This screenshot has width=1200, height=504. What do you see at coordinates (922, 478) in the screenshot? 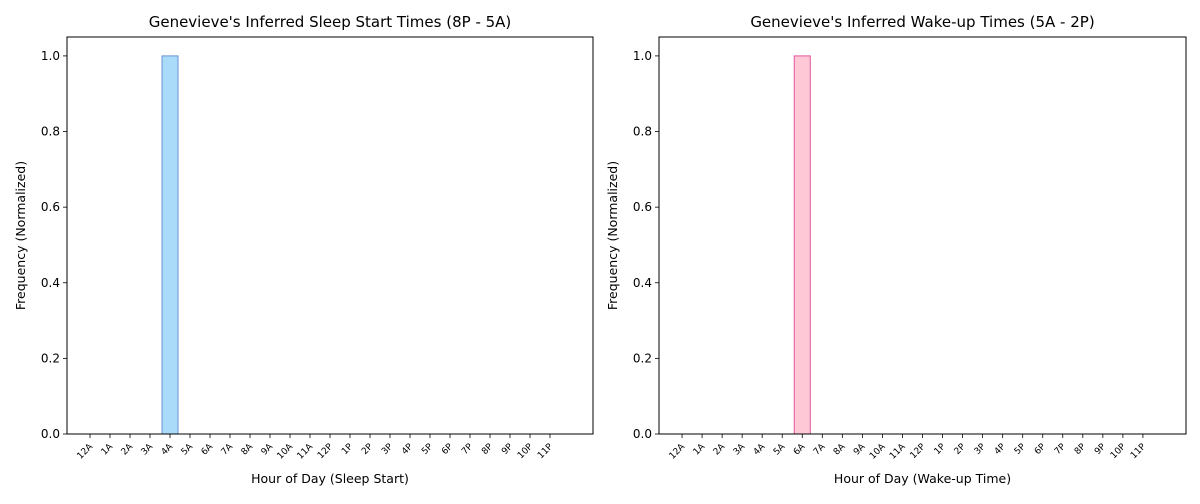
I see `x-axis-label: Hour of Day (Wake-up Time)` at bounding box center [922, 478].